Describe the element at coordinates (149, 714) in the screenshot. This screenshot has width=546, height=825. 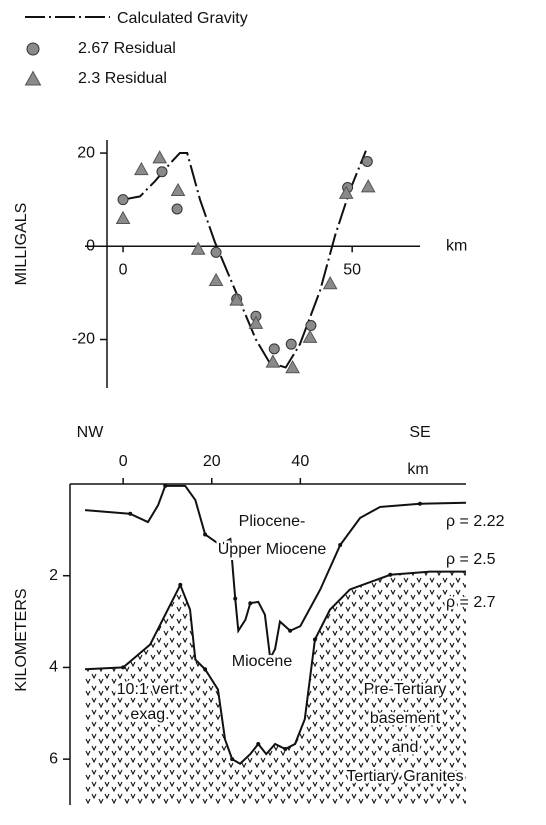
I see `annotation: exag.` at that location.